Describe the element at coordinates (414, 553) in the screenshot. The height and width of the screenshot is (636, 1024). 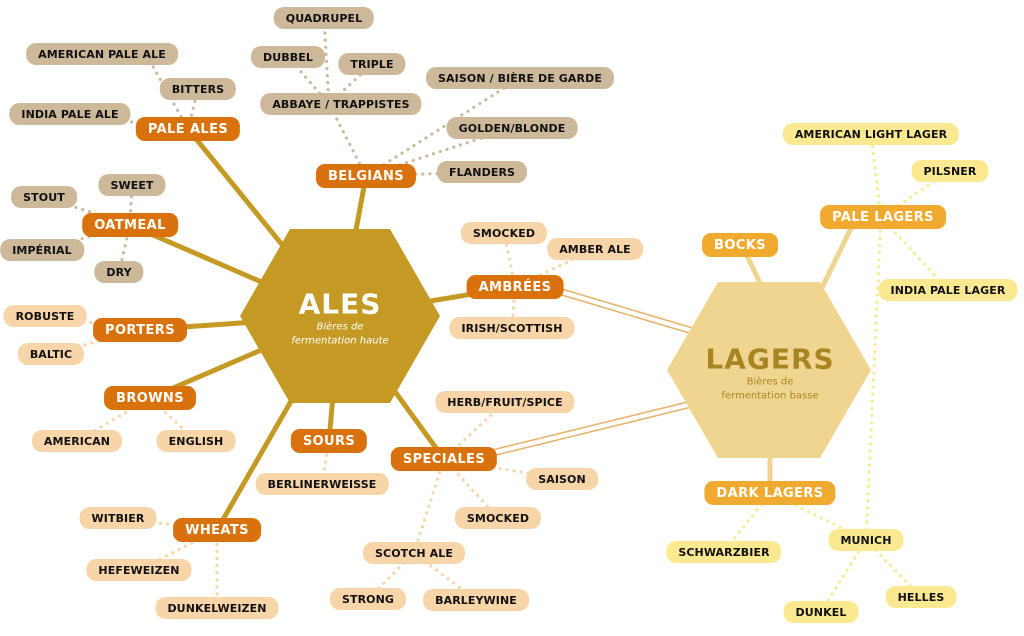
I see `style-scotch-ale: SCOTCH ALE` at that location.